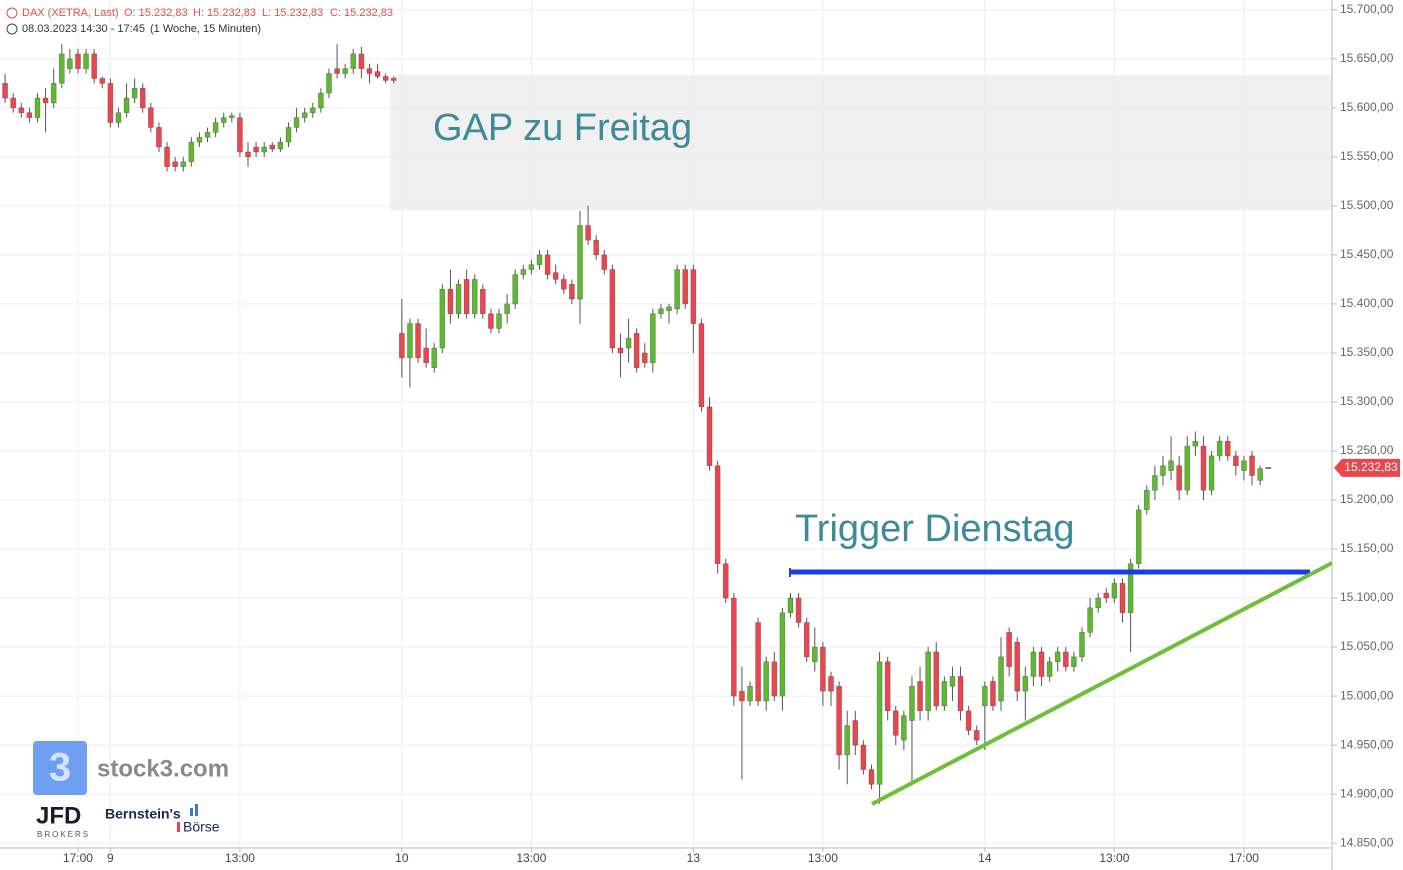  I want to click on x-tick-label: 14, so click(985, 858).